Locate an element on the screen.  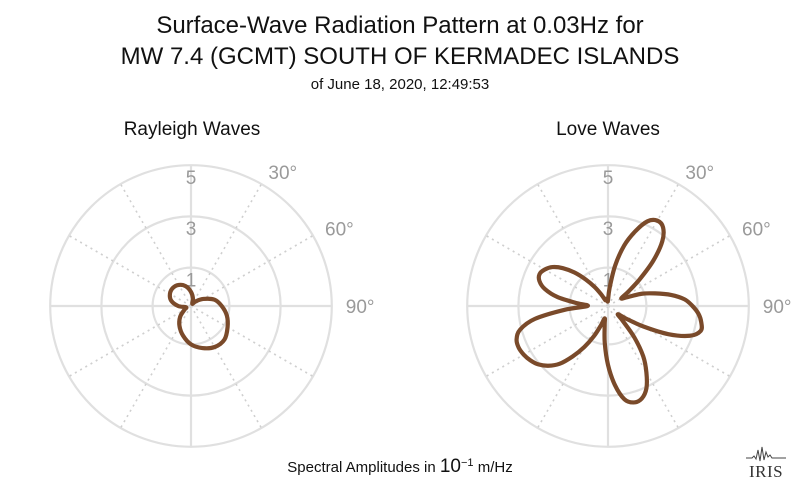
love-panel-title: Love Waves is located at coordinates (608, 129).